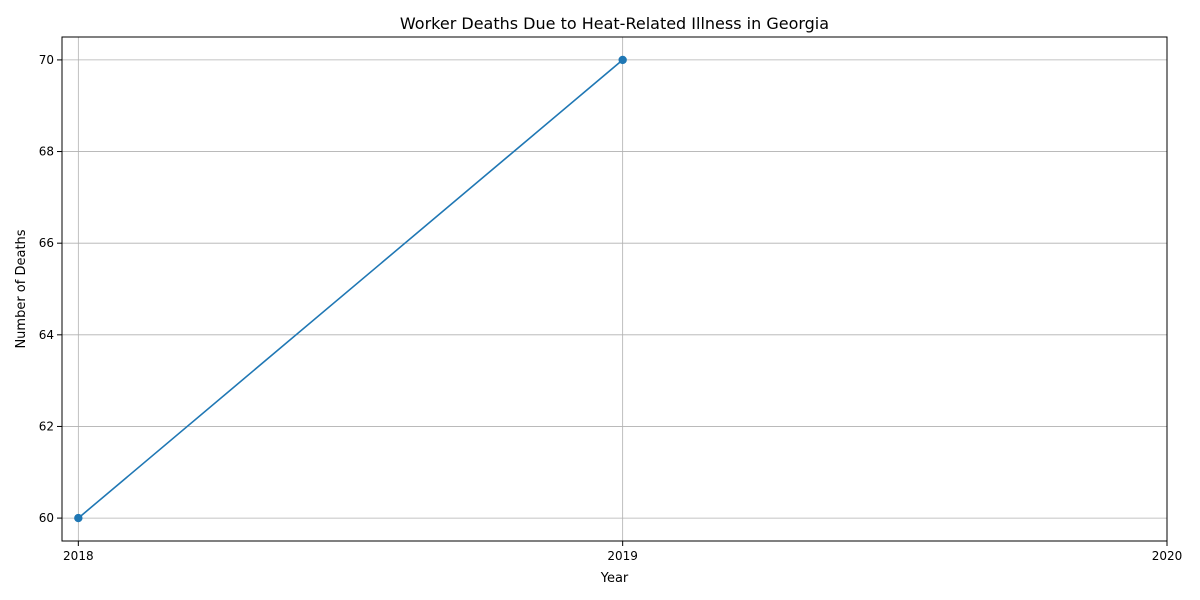 Image resolution: width=1200 pixels, height=600 pixels. Describe the element at coordinates (46, 335) in the screenshot. I see `y-tick-label: 64` at that location.